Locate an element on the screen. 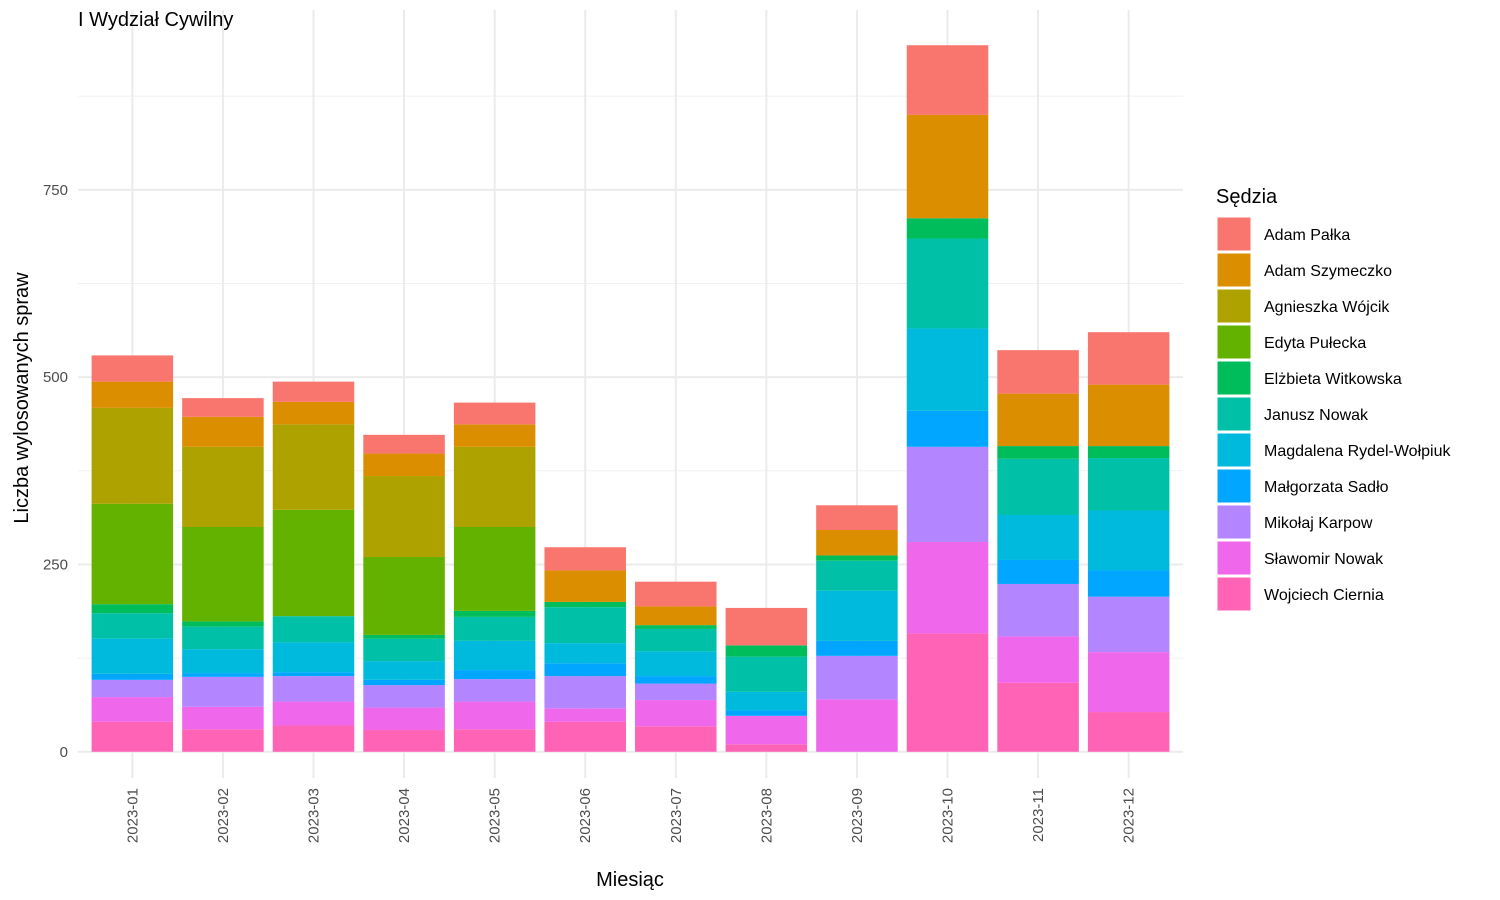 The image size is (1500, 900). y-tick-label: 250 is located at coordinates (55, 564).